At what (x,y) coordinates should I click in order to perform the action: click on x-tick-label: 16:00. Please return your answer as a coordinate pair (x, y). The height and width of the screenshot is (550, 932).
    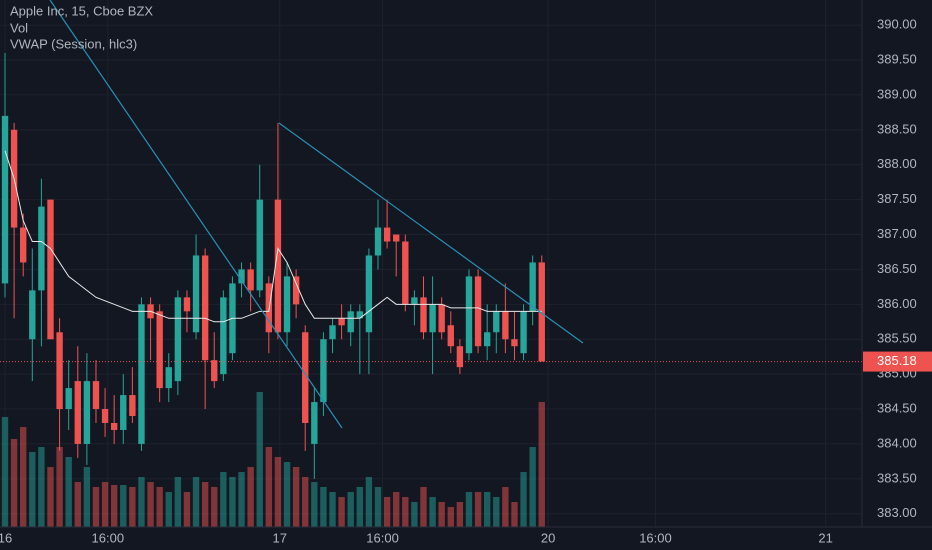
    Looking at the image, I should click on (108, 537).